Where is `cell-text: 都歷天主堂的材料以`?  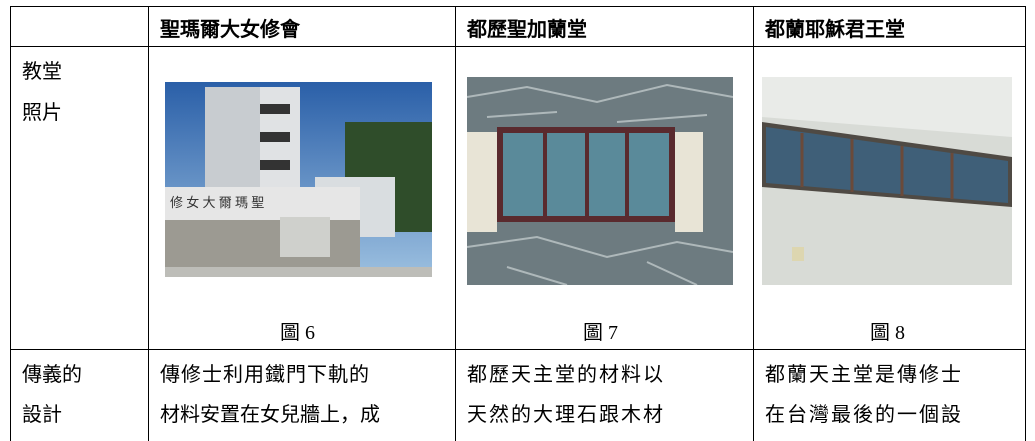
cell-text: 都歷天主堂的材料以 is located at coordinates (566, 375).